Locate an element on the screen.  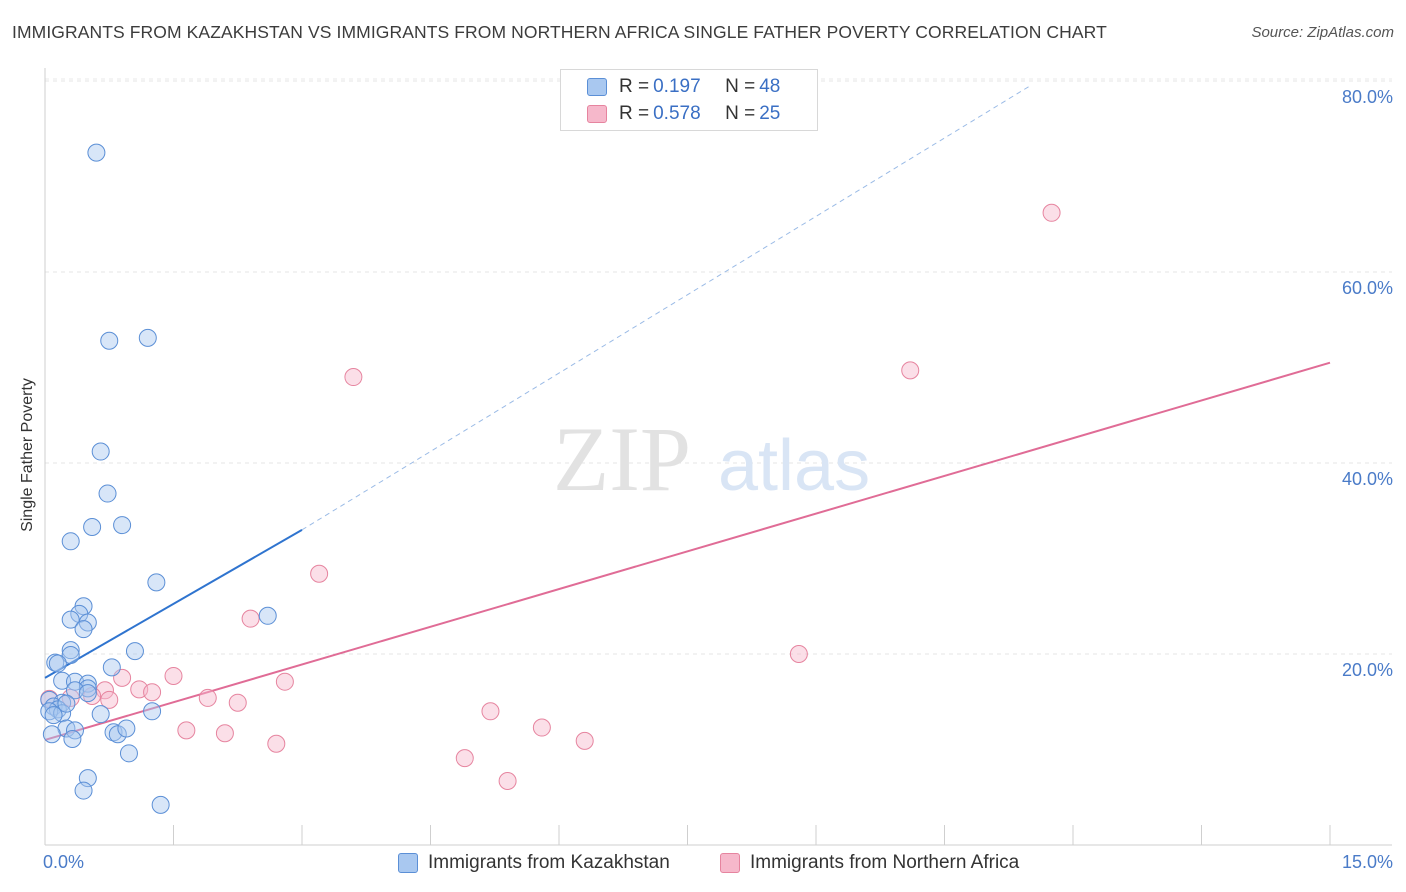
legend-item-northern-africa: Immigrants from Northern Africa is located at coordinates (869, 863).